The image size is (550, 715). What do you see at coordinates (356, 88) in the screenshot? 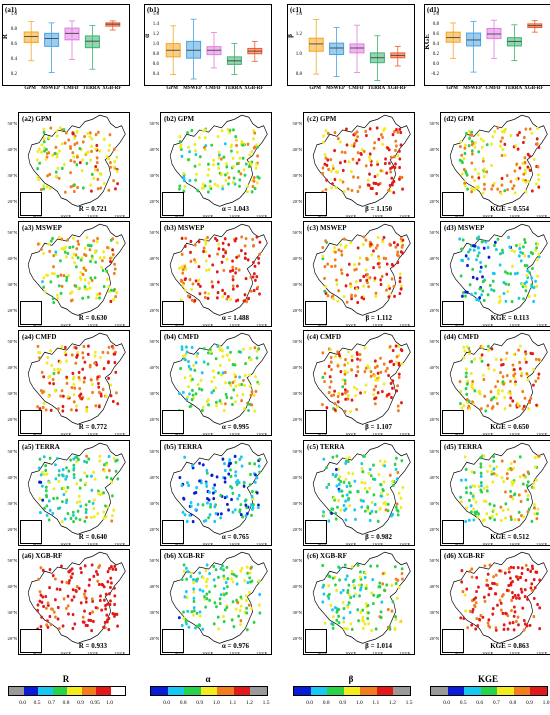
I see `category-label: CMFD` at bounding box center [356, 88].